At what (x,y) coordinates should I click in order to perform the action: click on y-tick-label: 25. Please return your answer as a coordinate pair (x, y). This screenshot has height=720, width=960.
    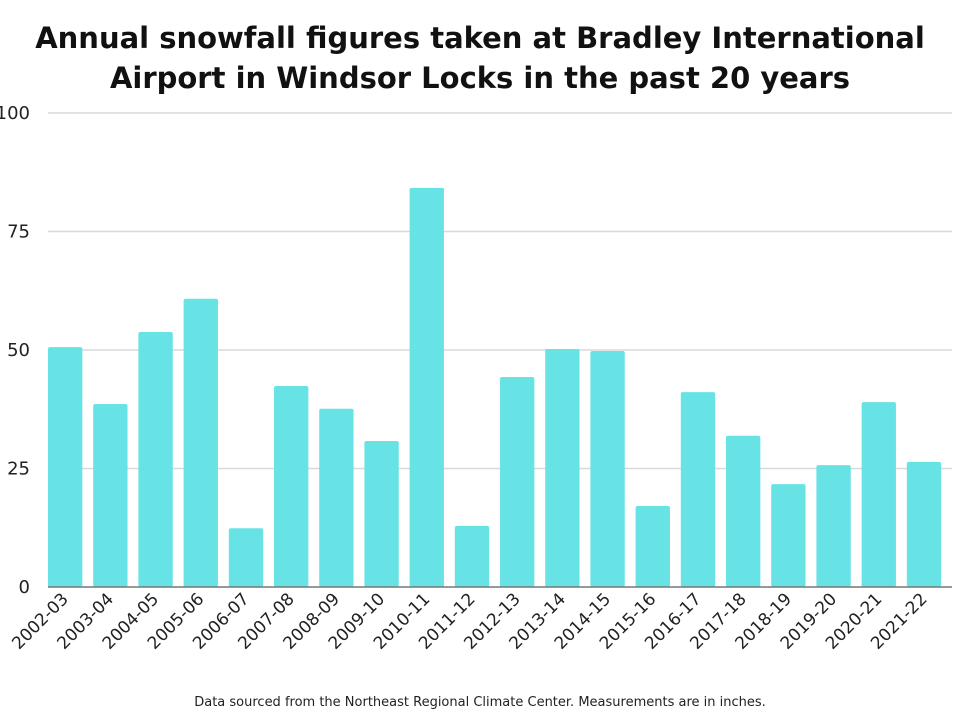
    Looking at the image, I should click on (18, 469).